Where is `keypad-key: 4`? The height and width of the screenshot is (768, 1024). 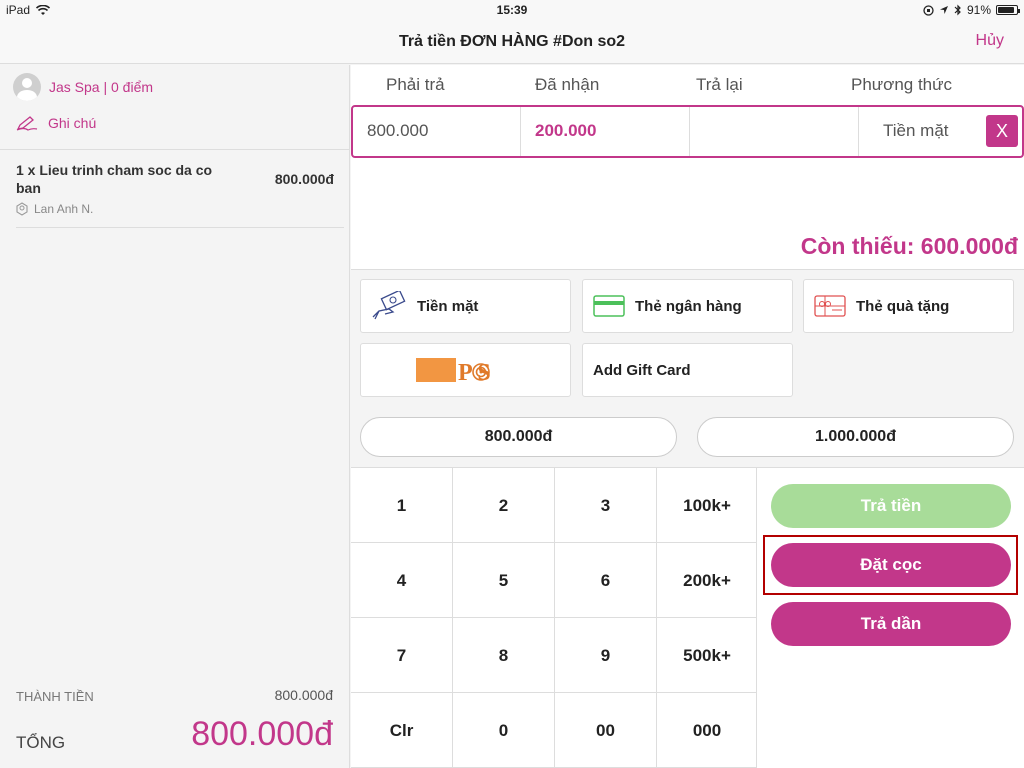 keypad-key: 4 is located at coordinates (402, 580).